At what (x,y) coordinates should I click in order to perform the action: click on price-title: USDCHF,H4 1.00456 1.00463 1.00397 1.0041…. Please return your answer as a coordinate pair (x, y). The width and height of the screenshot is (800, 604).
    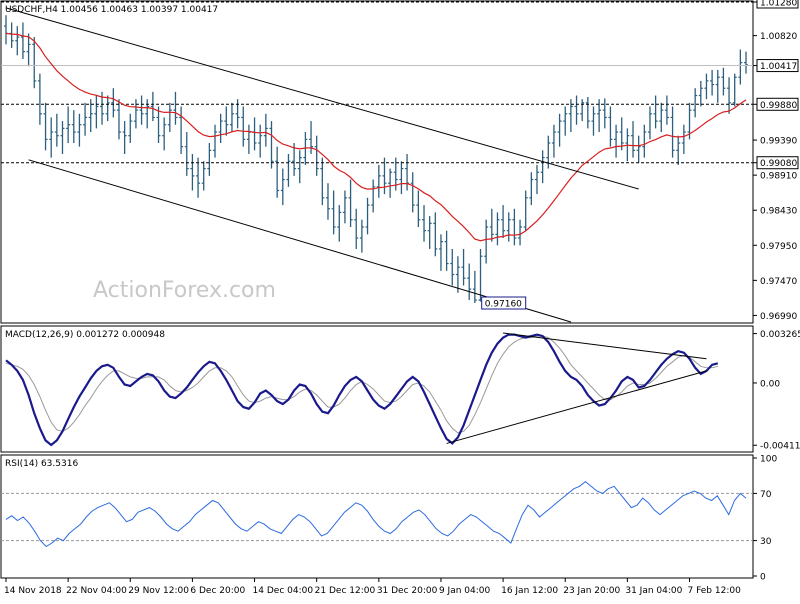
    Looking at the image, I should click on (111, 10).